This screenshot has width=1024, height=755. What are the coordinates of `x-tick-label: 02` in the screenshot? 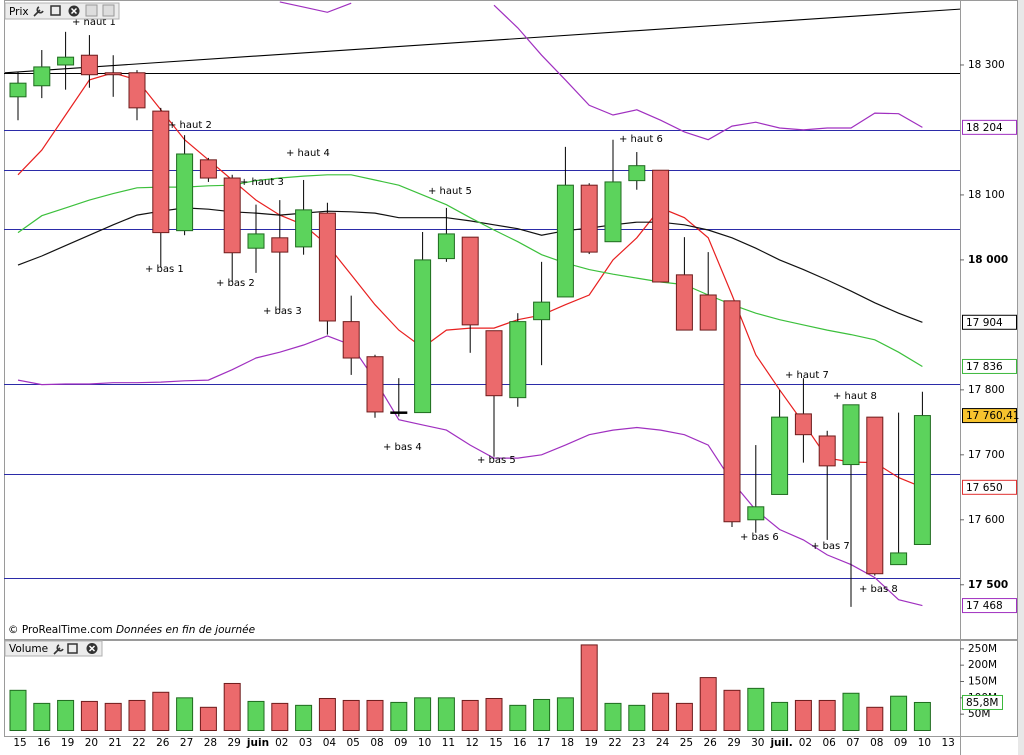 It's located at (281, 743).